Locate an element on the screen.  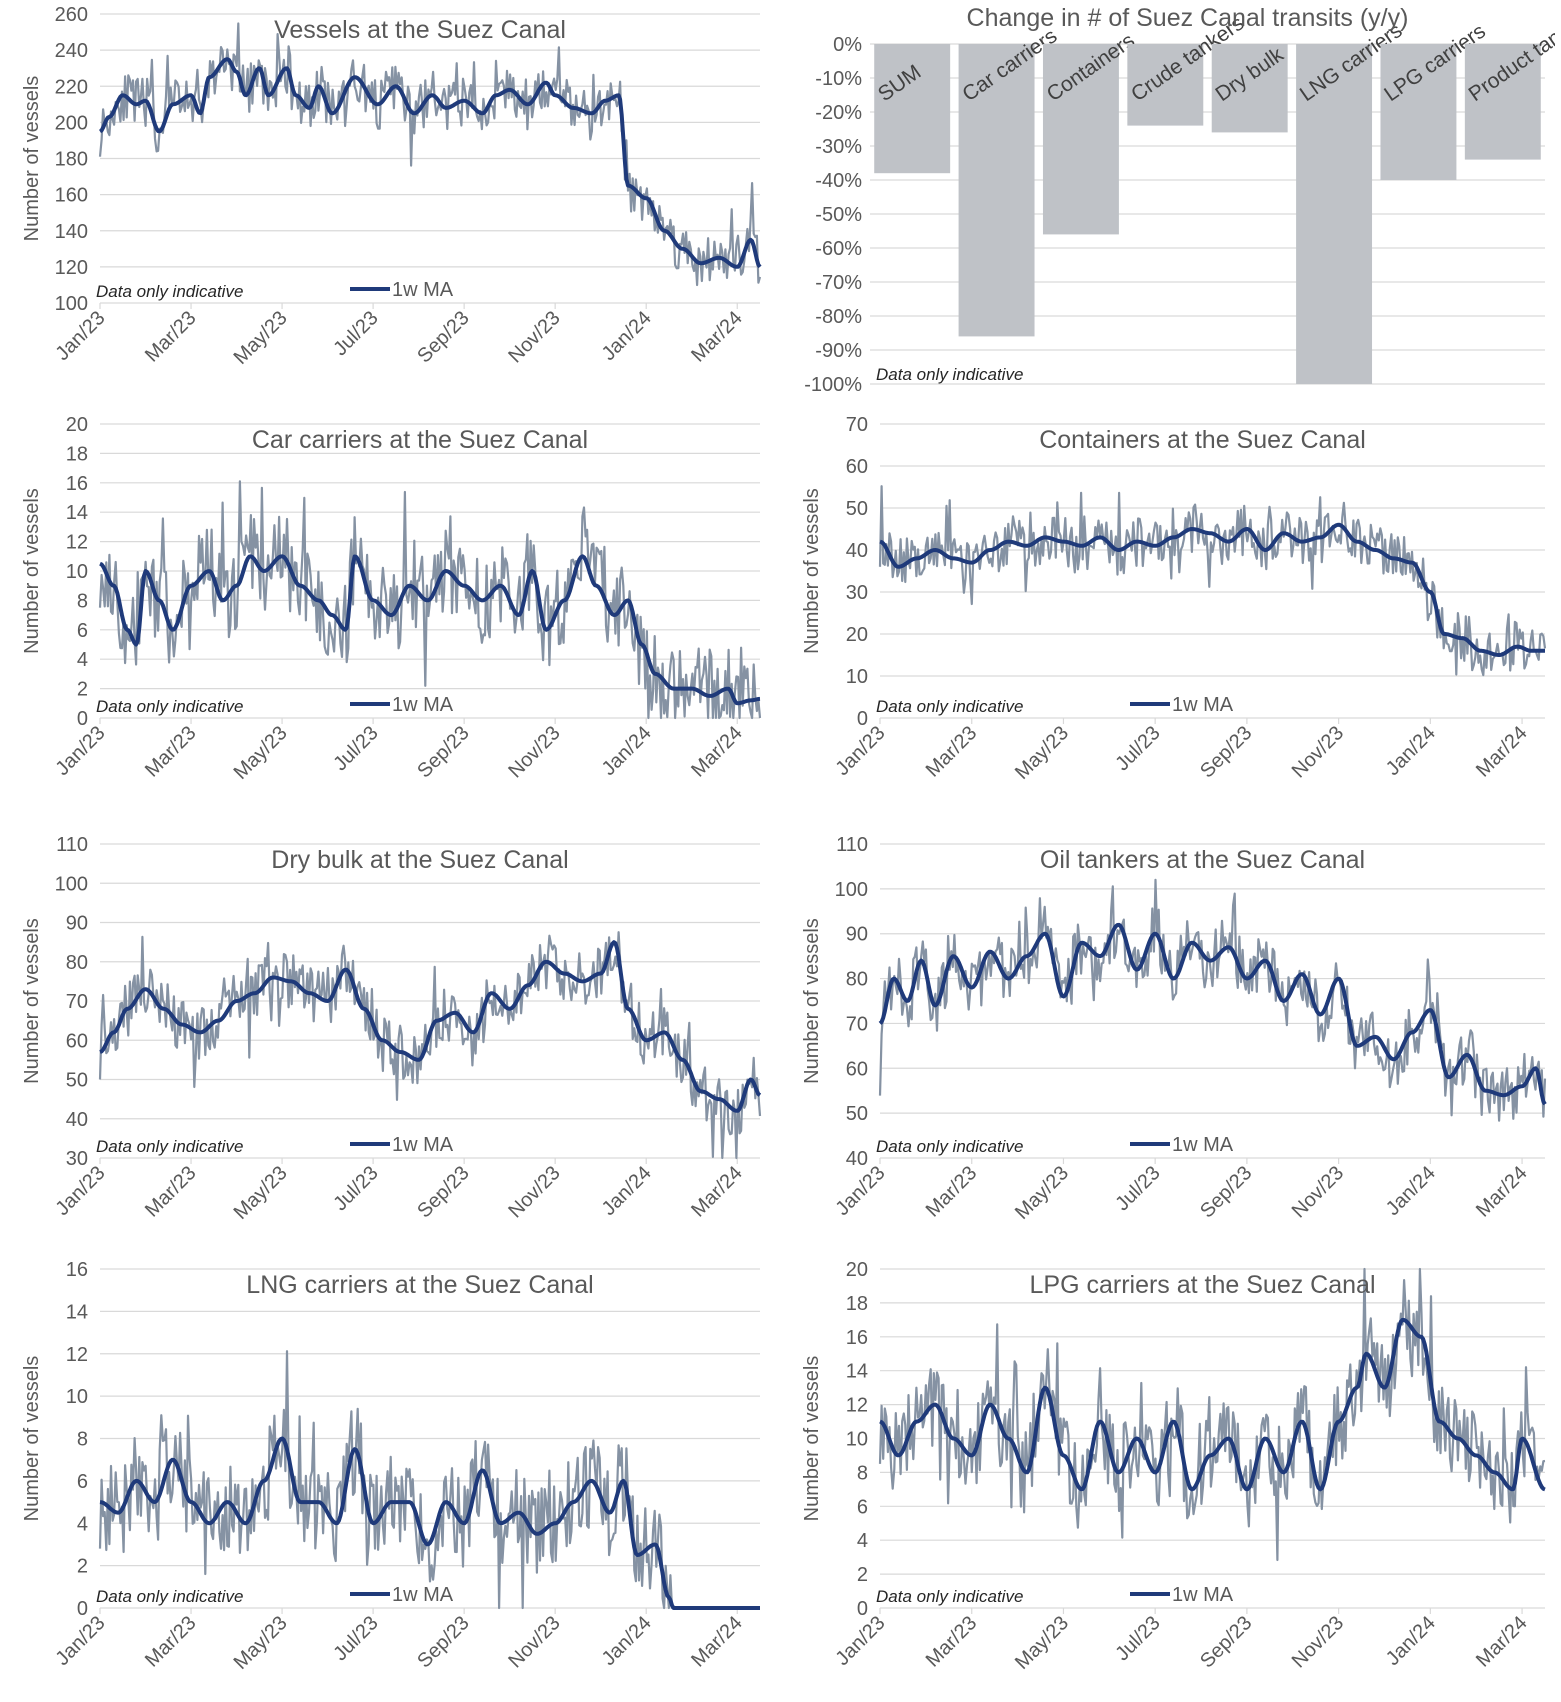
y-tick-label: -50% is located at coordinates (838, 215).